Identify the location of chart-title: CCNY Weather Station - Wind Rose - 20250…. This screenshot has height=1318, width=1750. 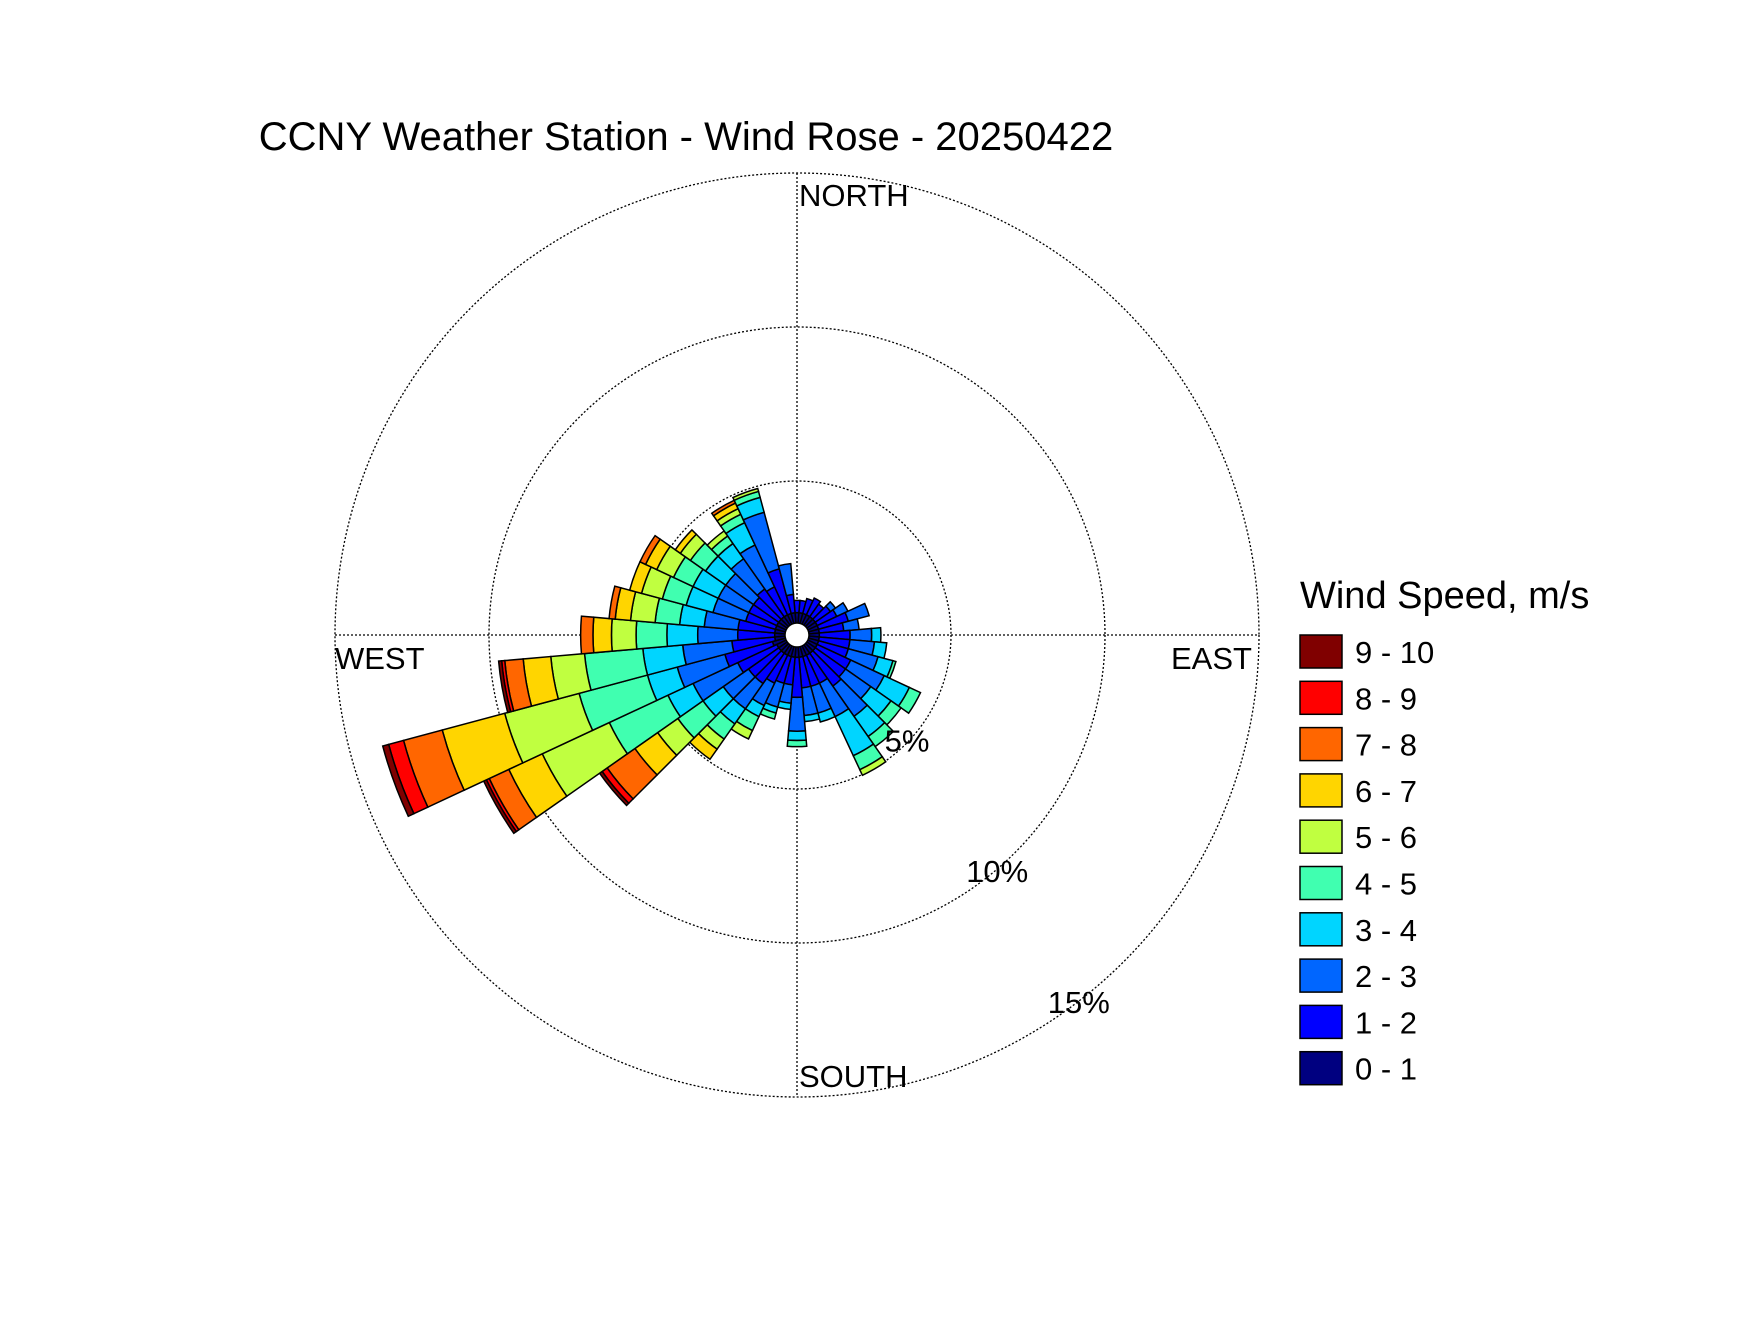
(686, 137).